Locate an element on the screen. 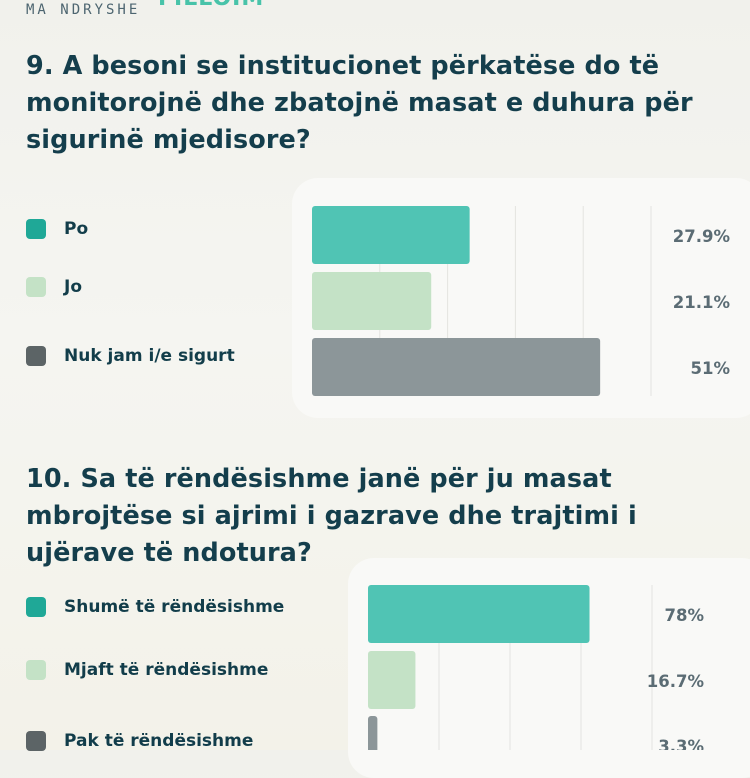  value-label-not-sure: 51% is located at coordinates (711, 368).